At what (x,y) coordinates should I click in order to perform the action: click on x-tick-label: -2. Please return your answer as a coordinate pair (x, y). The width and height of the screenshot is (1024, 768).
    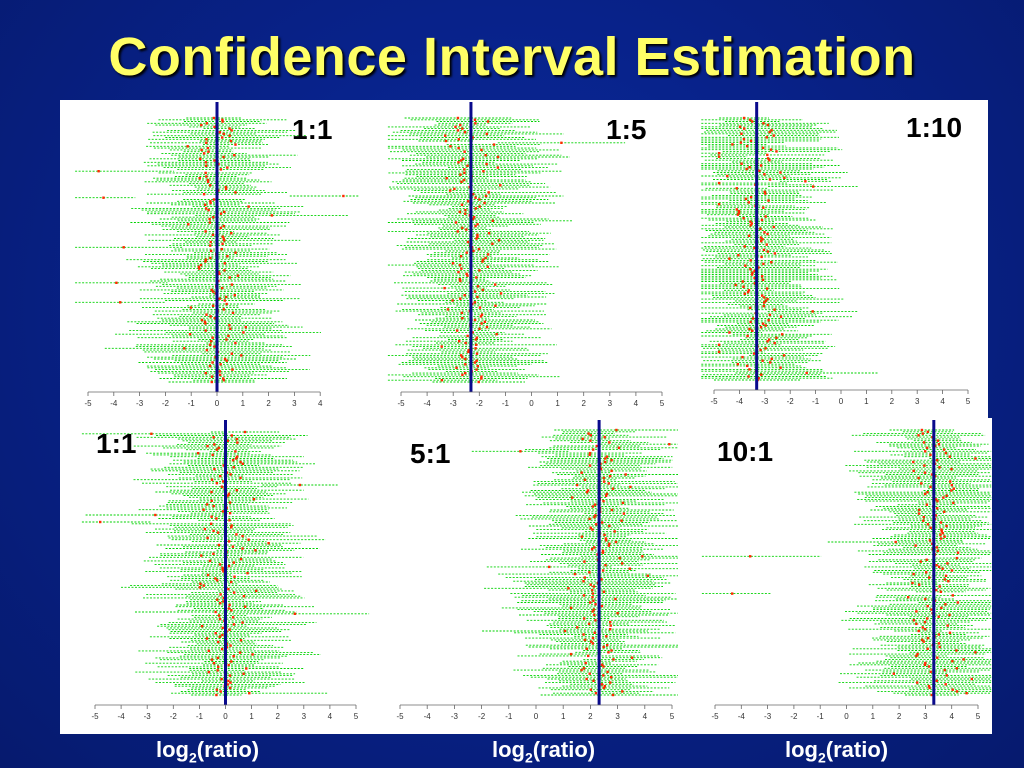
    Looking at the image, I should click on (480, 403).